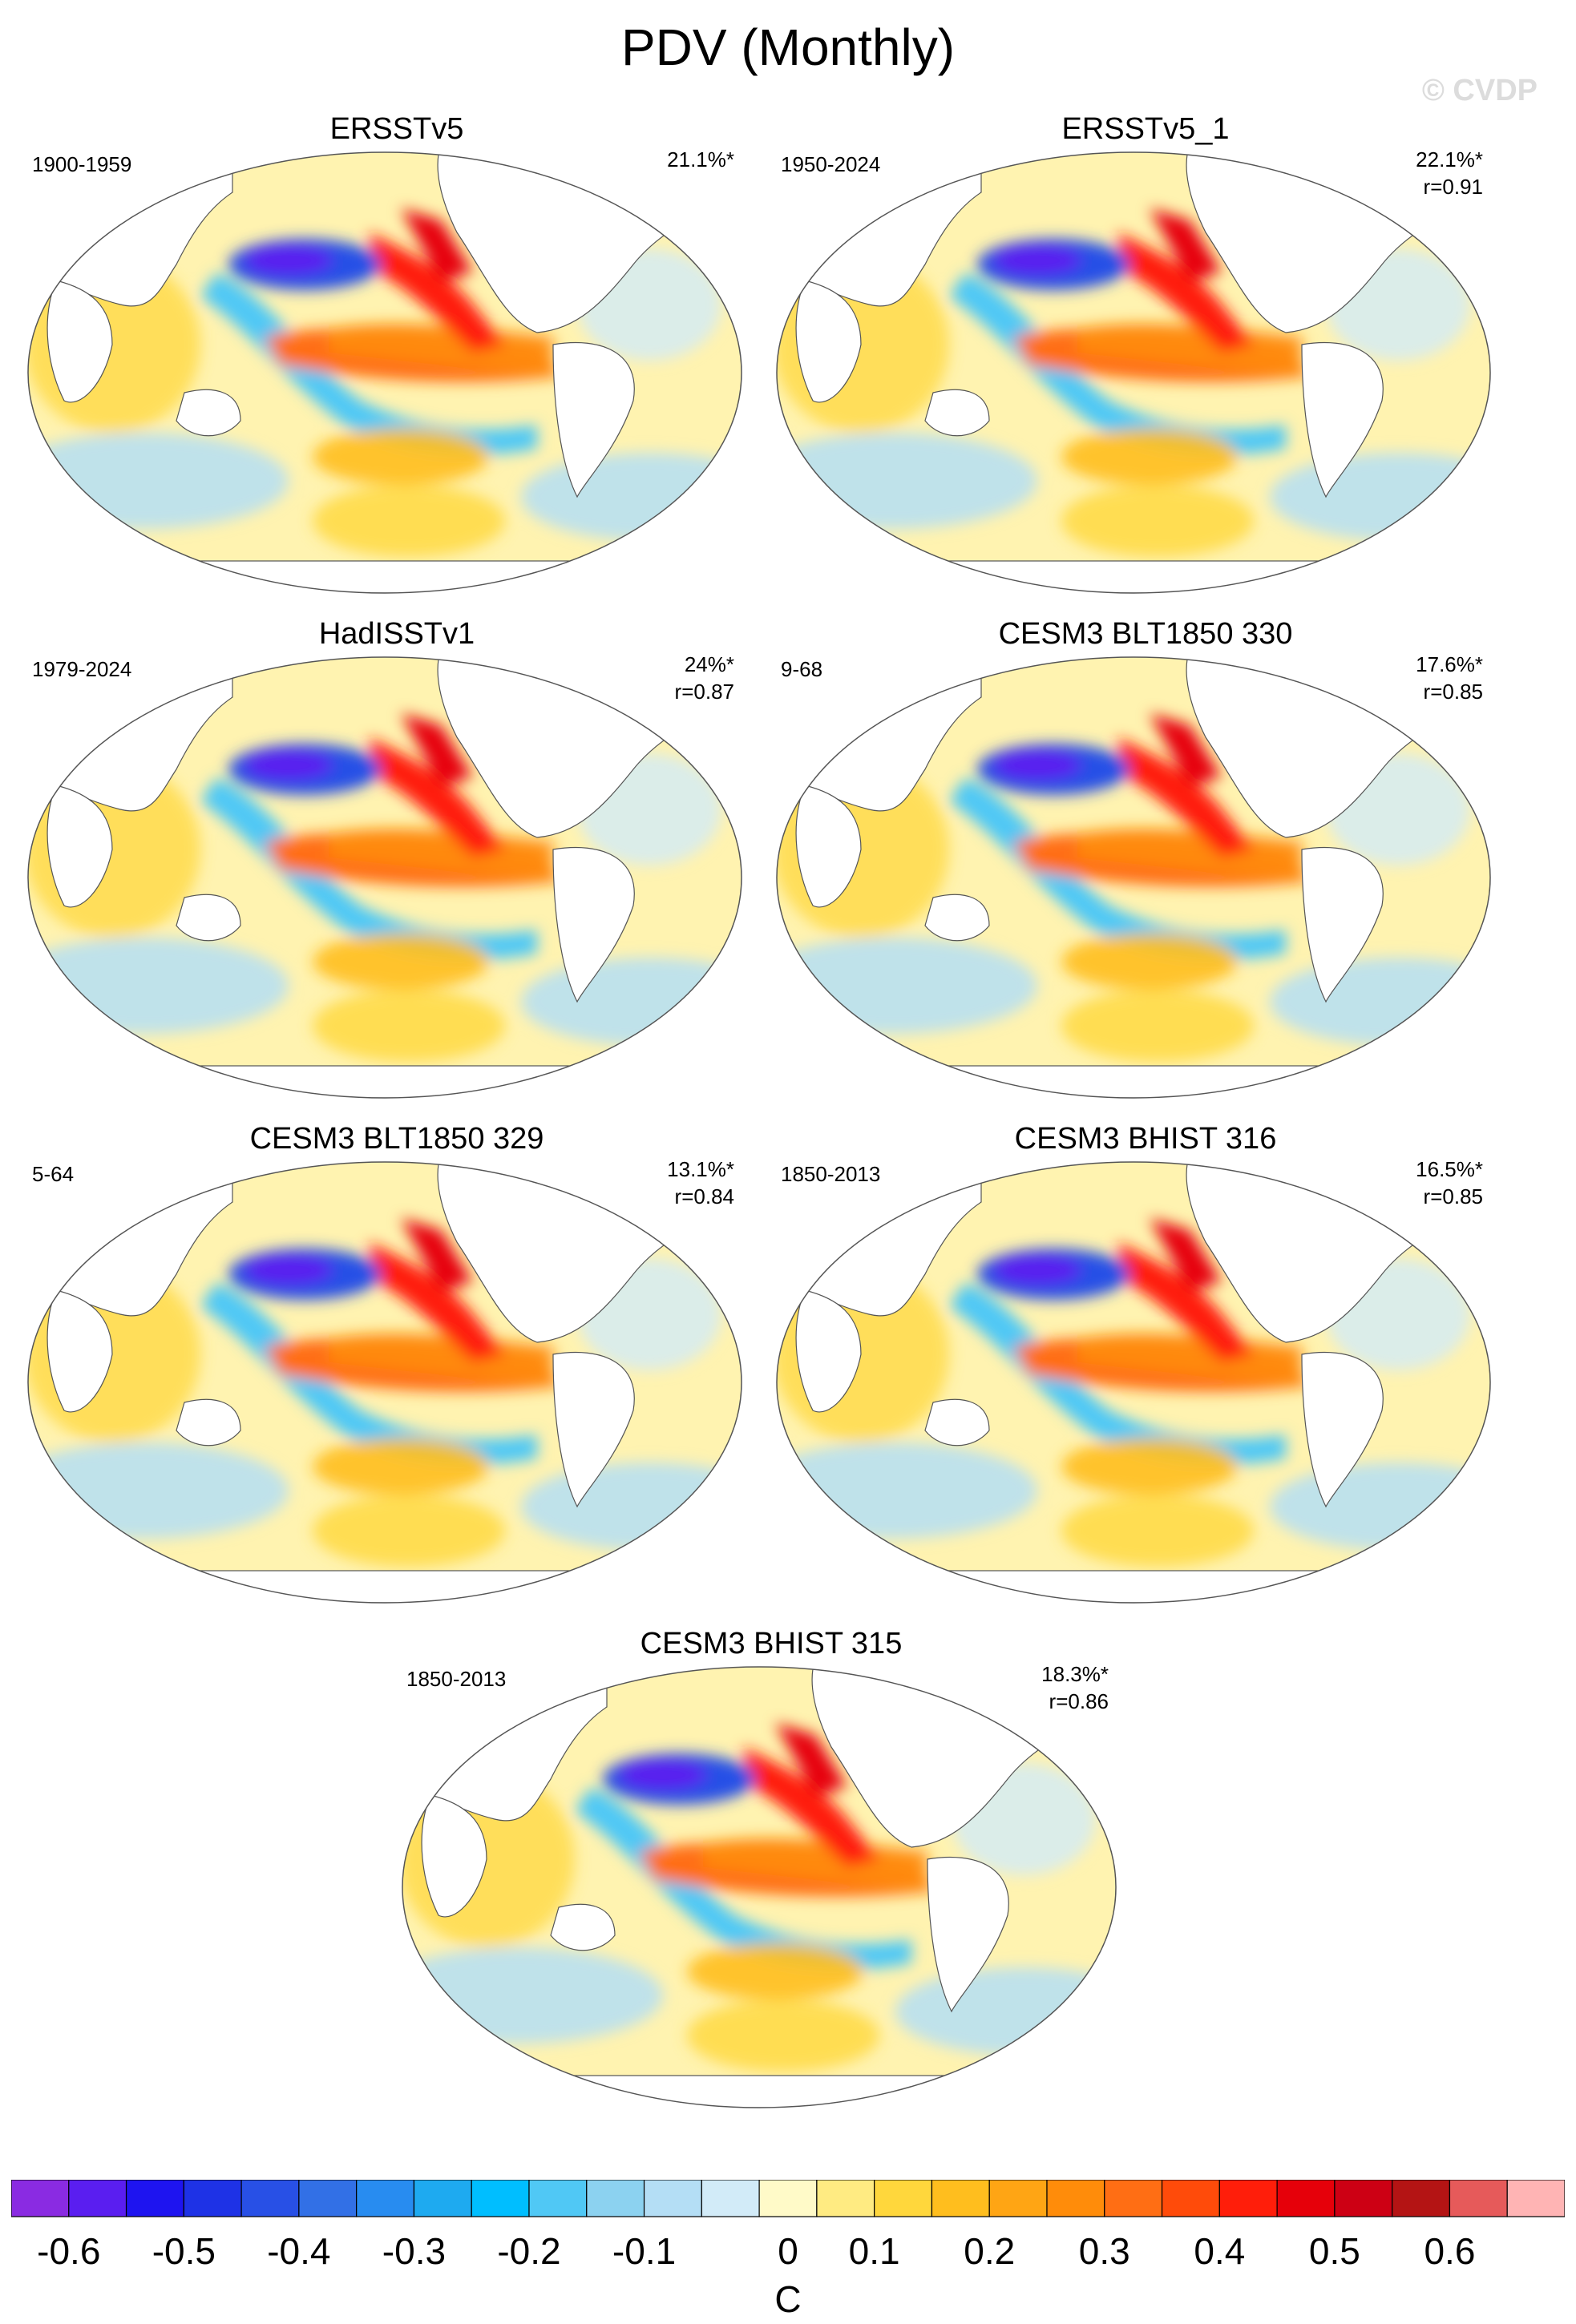 The image size is (1576, 2324). I want to click on colorbar-tick-label: 0.1, so click(874, 2251).